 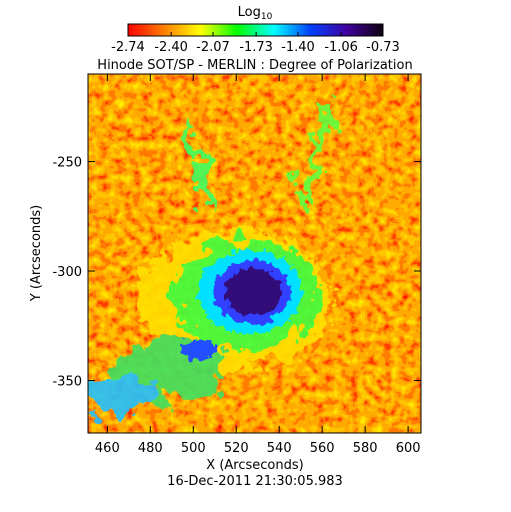 What do you see at coordinates (107, 448) in the screenshot?
I see `x-tick-label: 460` at bounding box center [107, 448].